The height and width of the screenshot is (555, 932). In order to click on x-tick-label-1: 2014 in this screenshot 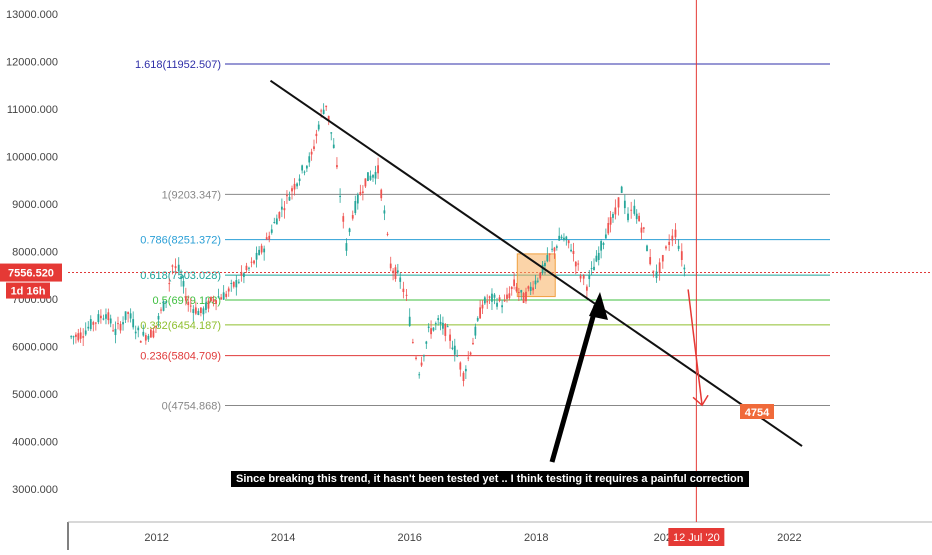, I will do `click(283, 538)`.